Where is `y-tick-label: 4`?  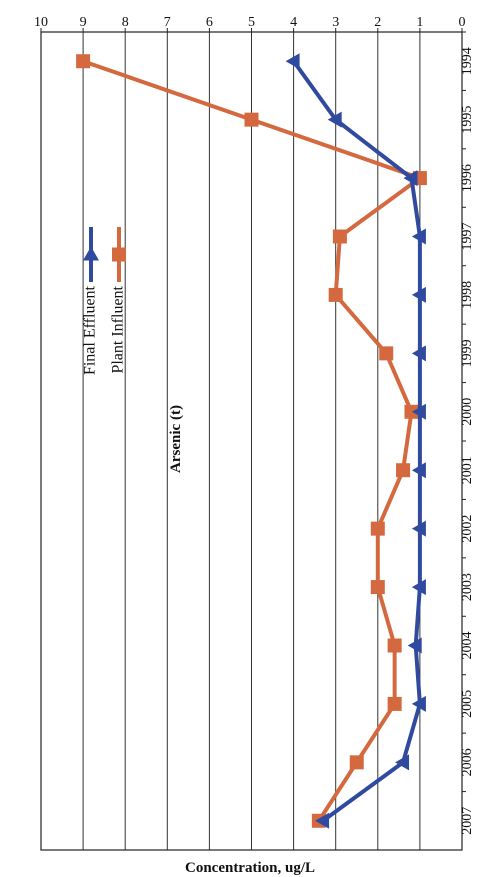 y-tick-label: 4 is located at coordinates (293, 22).